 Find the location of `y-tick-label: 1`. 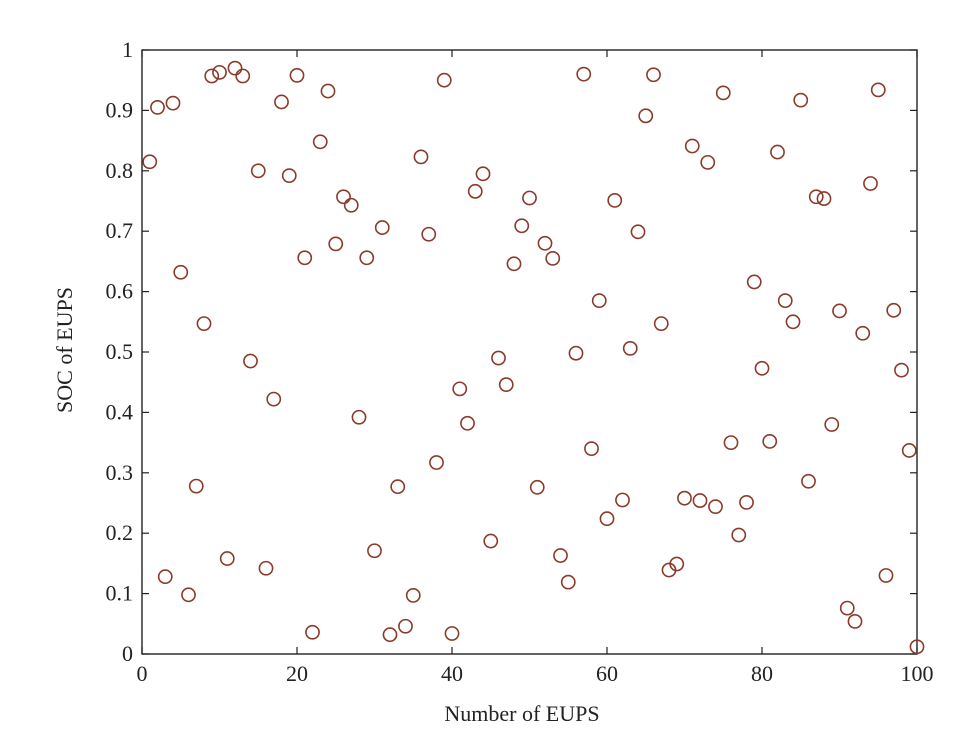

y-tick-label: 1 is located at coordinates (127, 49).